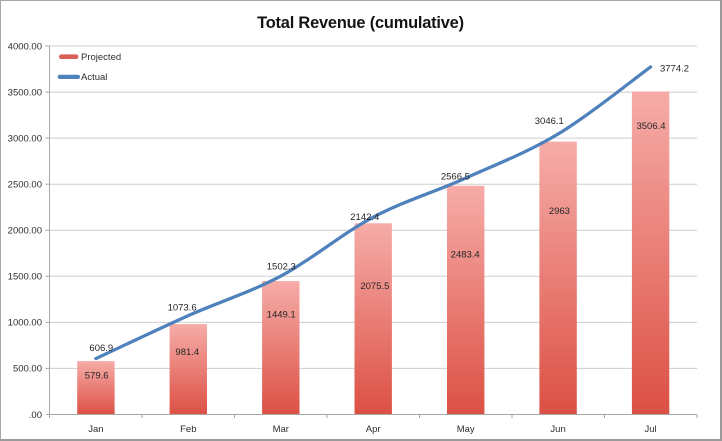 This screenshot has width=722, height=441. I want to click on svg-text: 606.9, so click(101, 348).